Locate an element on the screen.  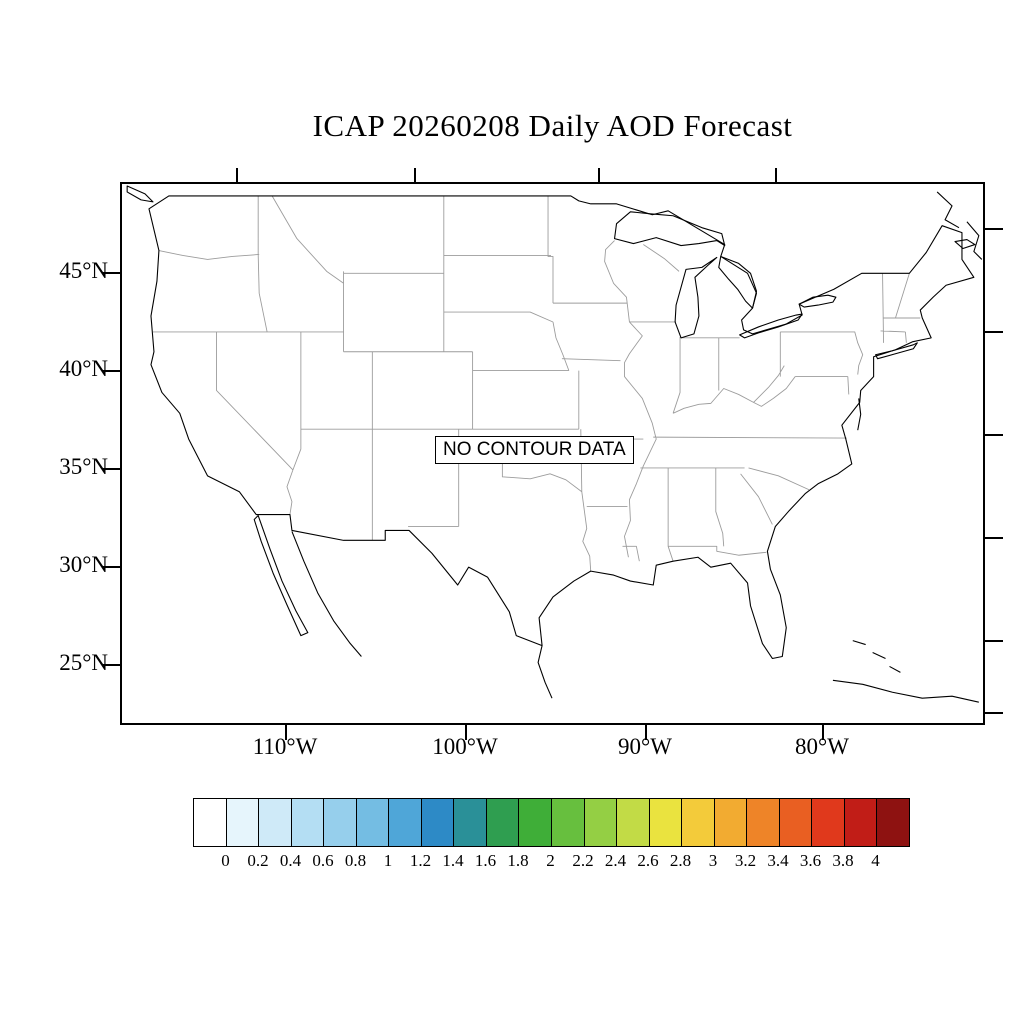
latitude-tick-label: 35°N is located at coordinates (83, 466).